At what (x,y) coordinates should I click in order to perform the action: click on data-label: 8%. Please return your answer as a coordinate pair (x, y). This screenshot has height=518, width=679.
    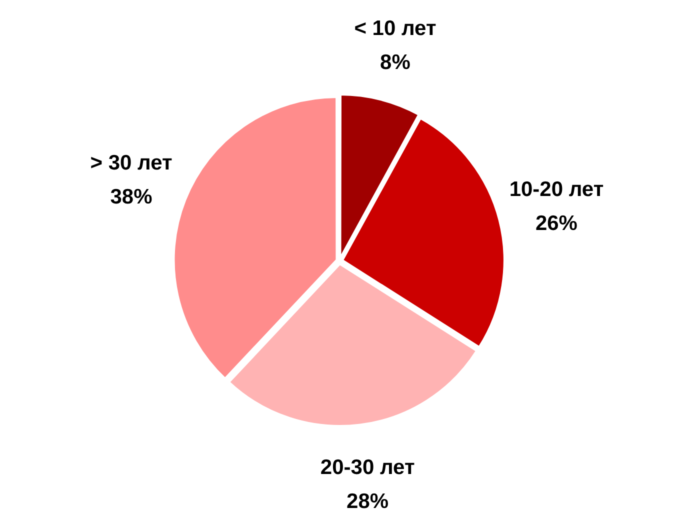
    Looking at the image, I should click on (395, 62).